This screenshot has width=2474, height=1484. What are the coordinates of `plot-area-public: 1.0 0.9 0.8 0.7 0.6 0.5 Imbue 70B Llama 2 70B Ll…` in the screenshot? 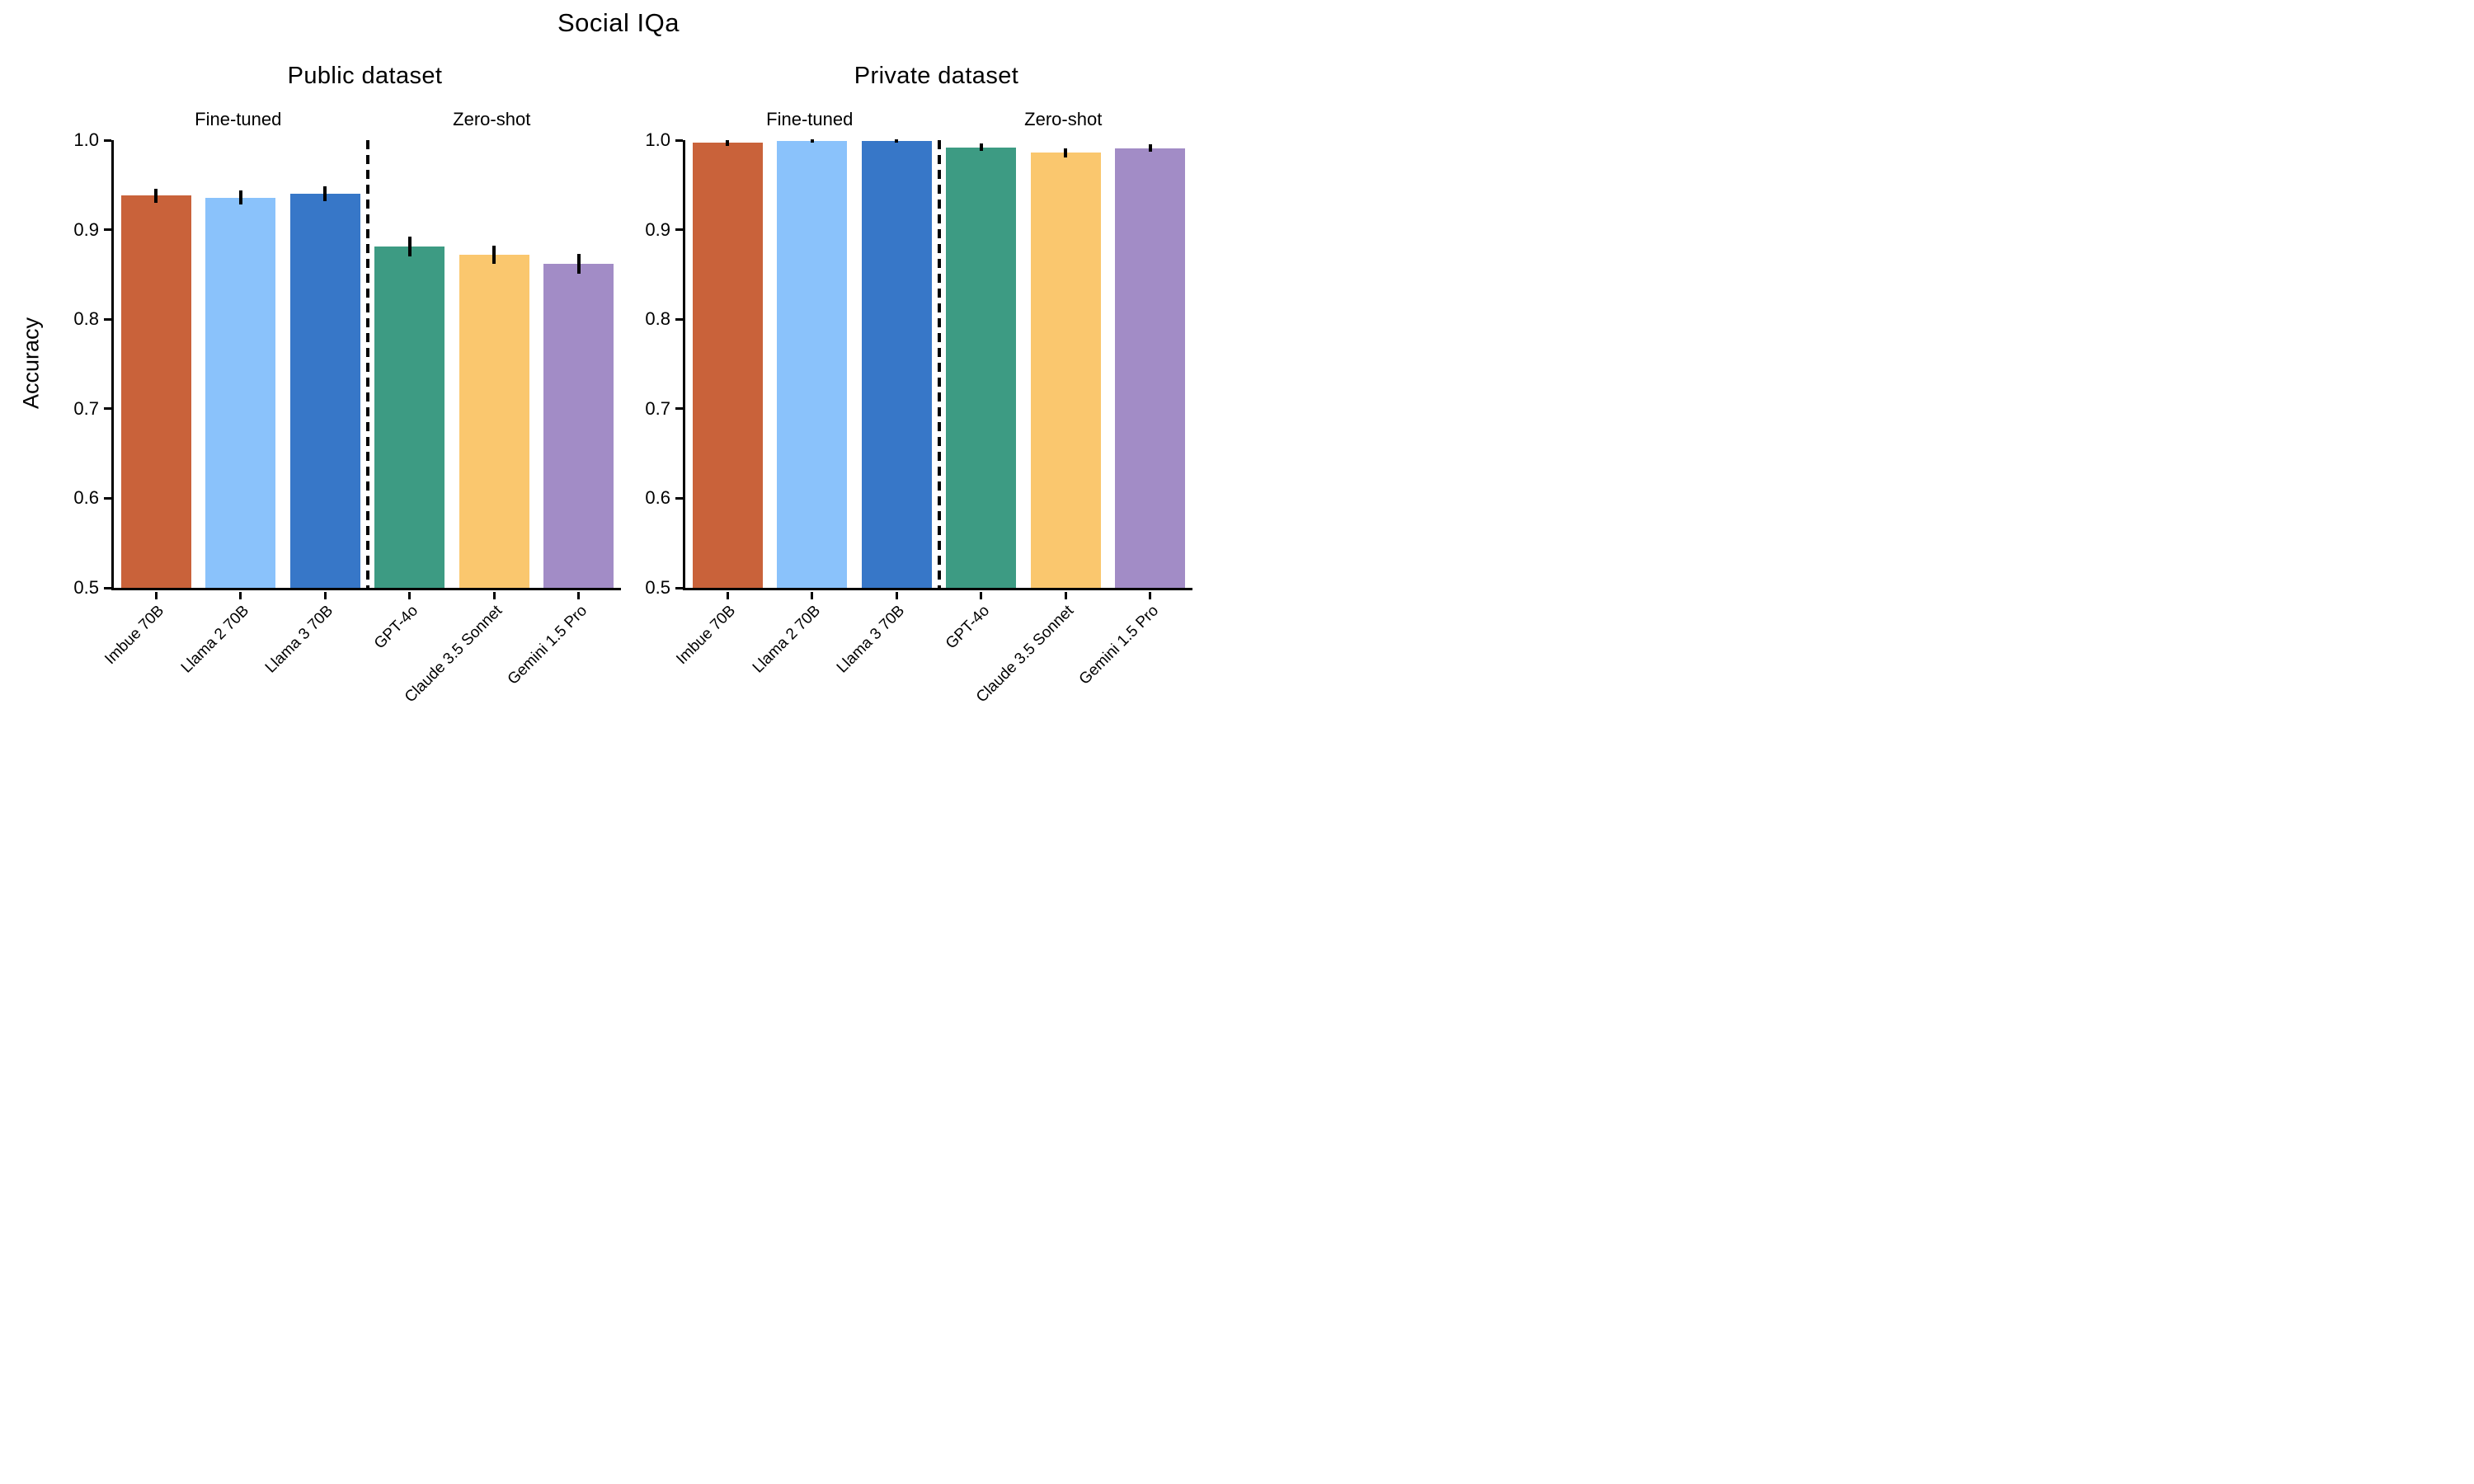 It's located at (347, 418).